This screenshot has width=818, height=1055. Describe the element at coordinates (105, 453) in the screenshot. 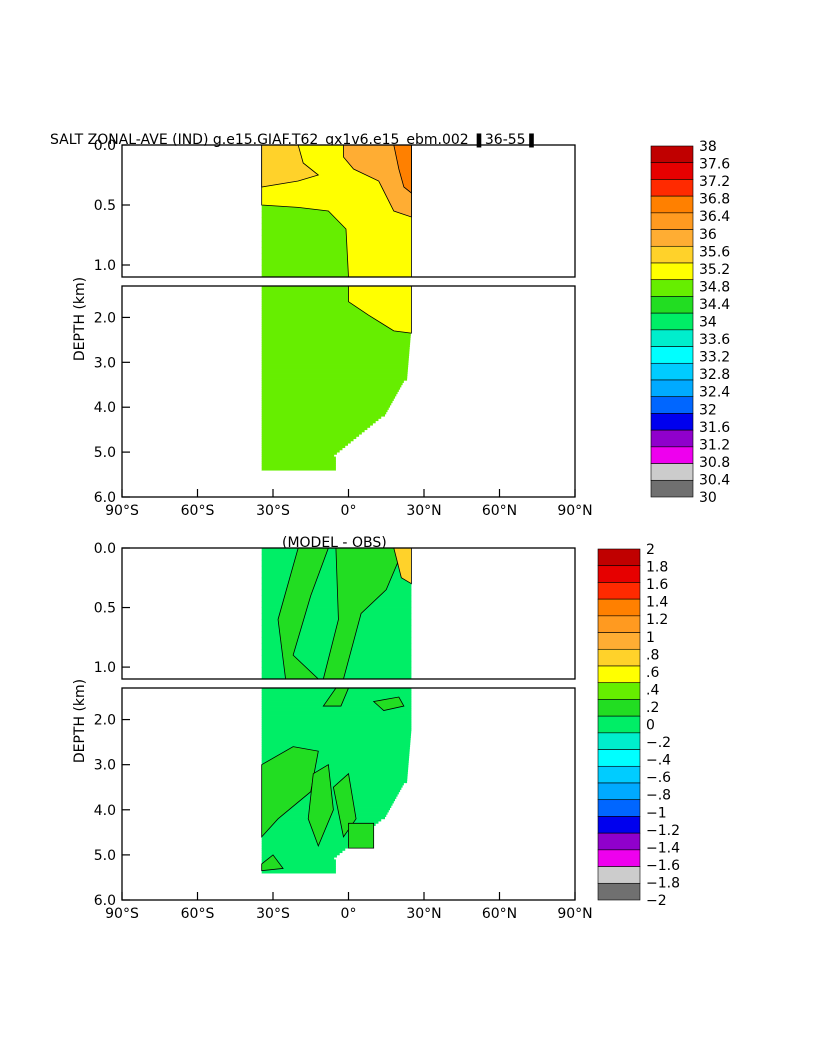

I see `y-tick-label: 5.0` at that location.